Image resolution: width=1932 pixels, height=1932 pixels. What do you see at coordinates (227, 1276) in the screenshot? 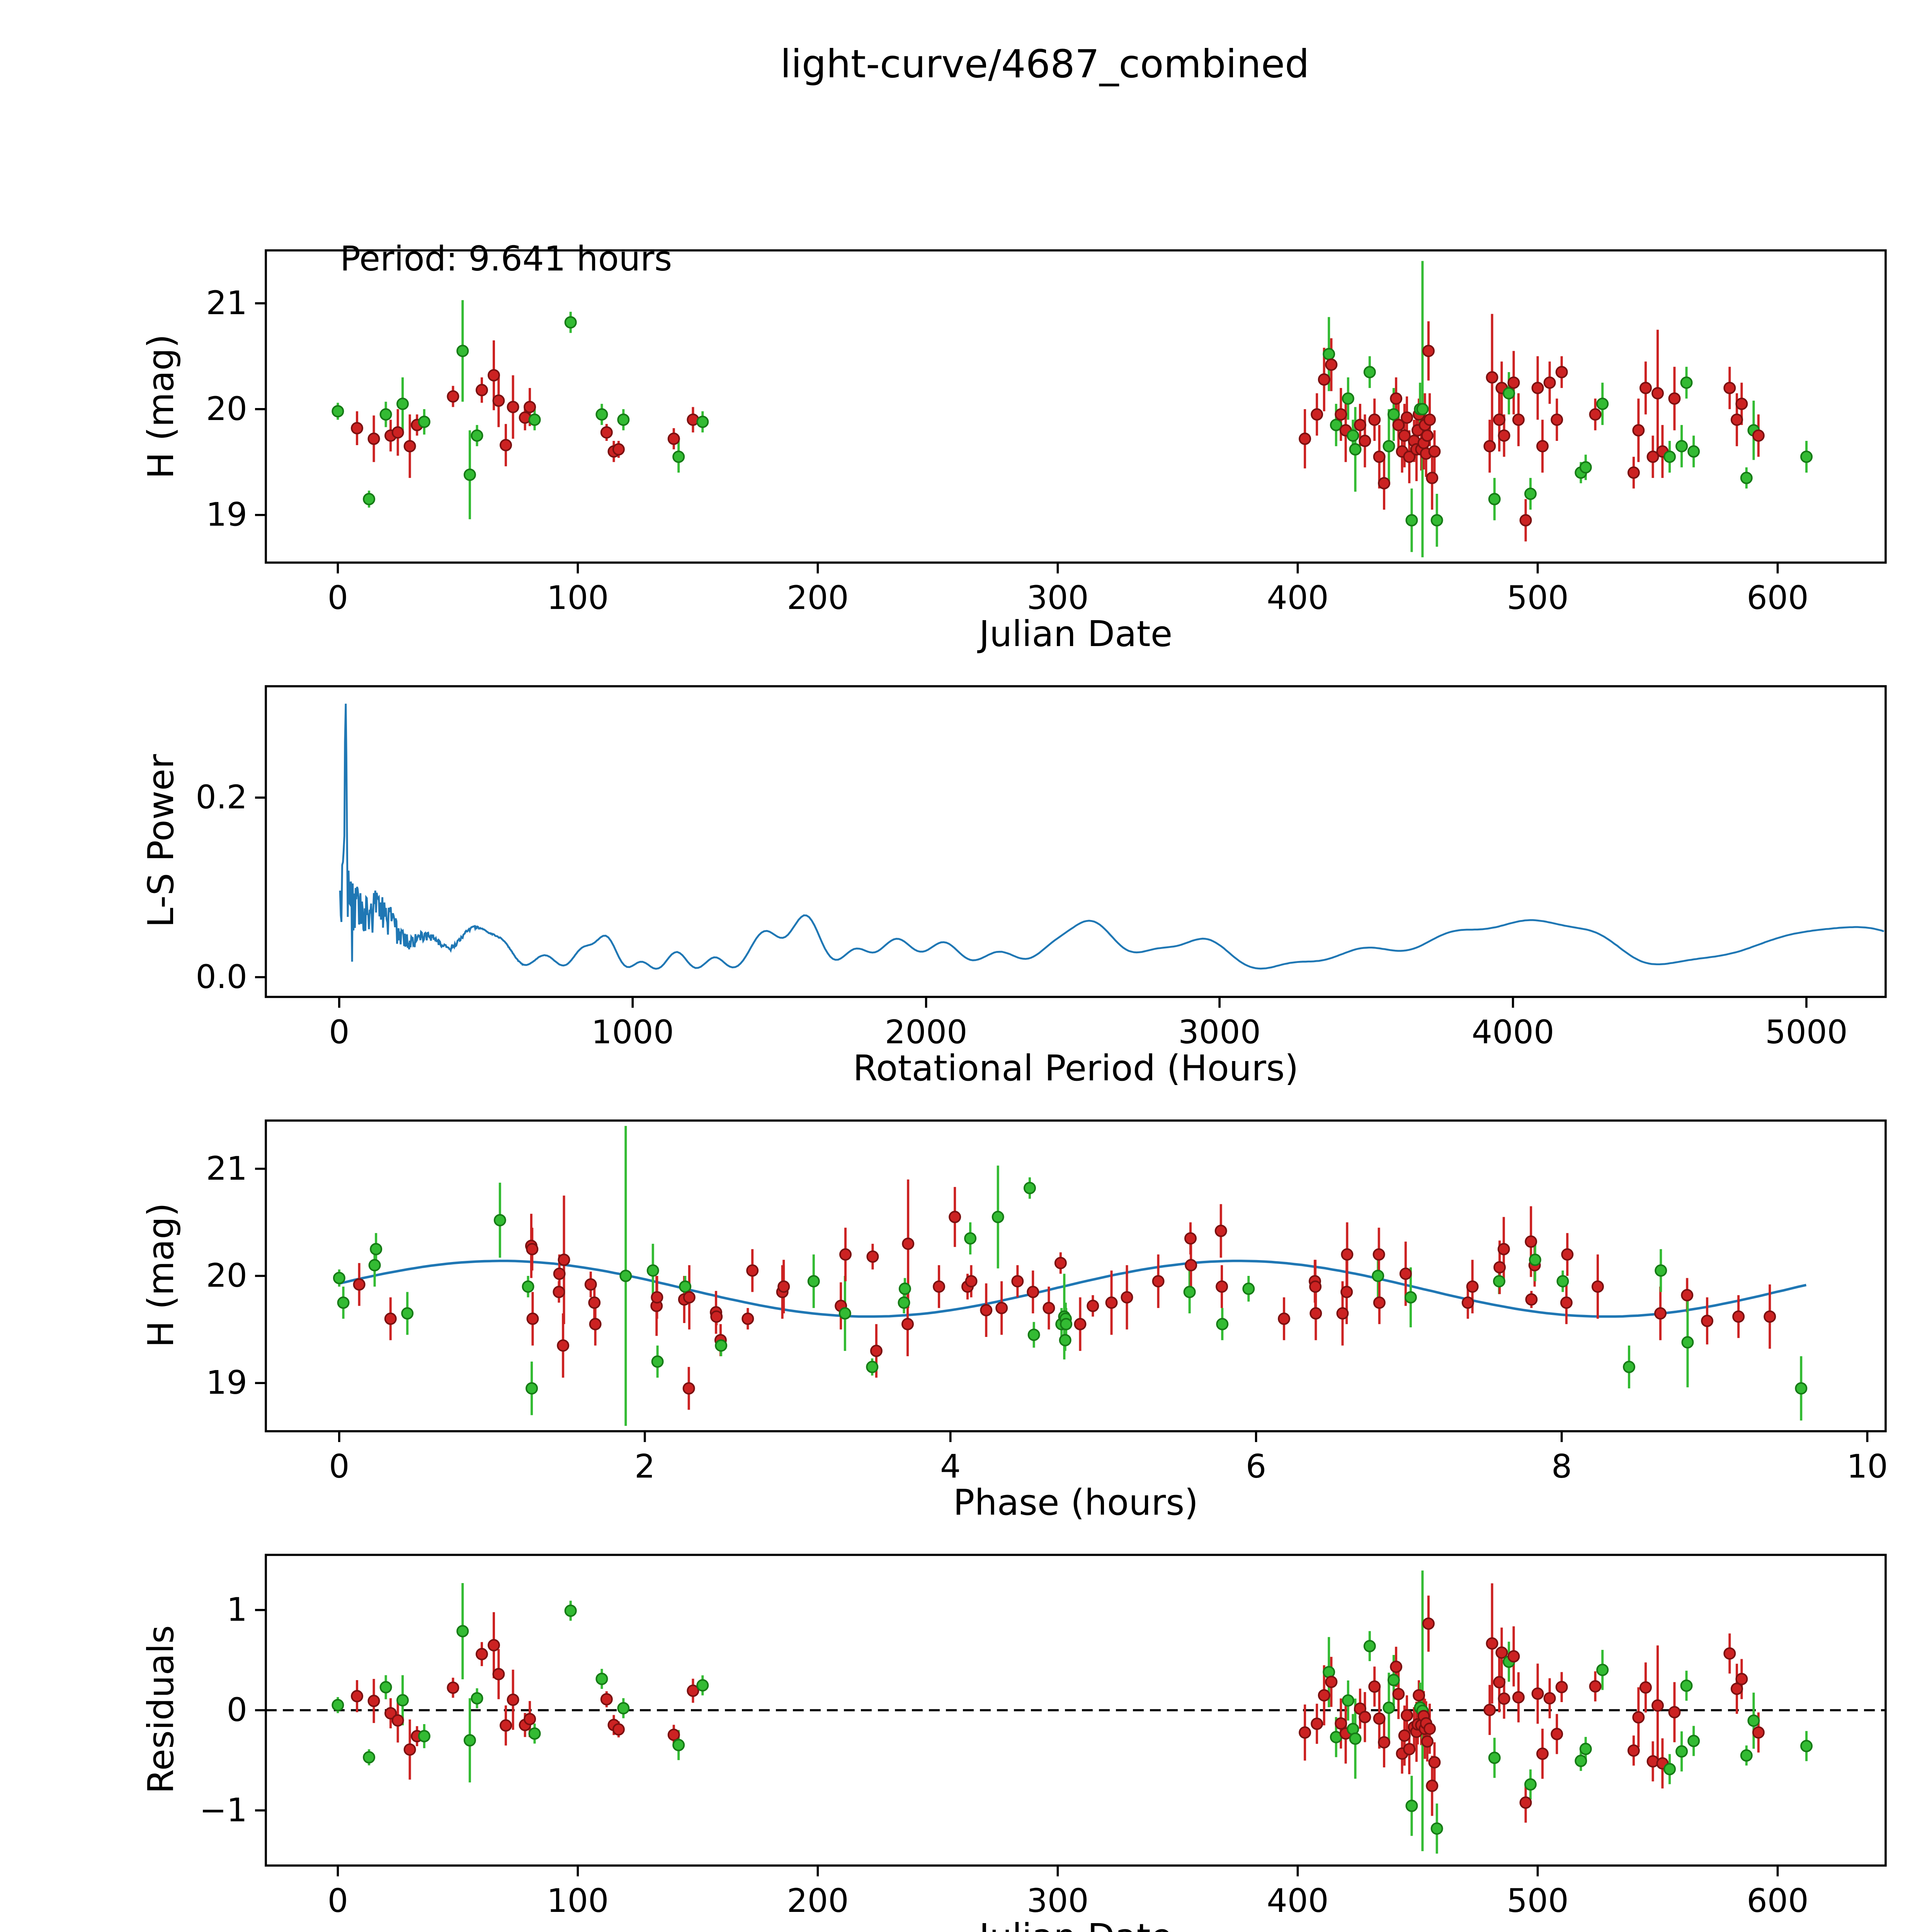
I see `y-tick-label: 20` at bounding box center [227, 1276].